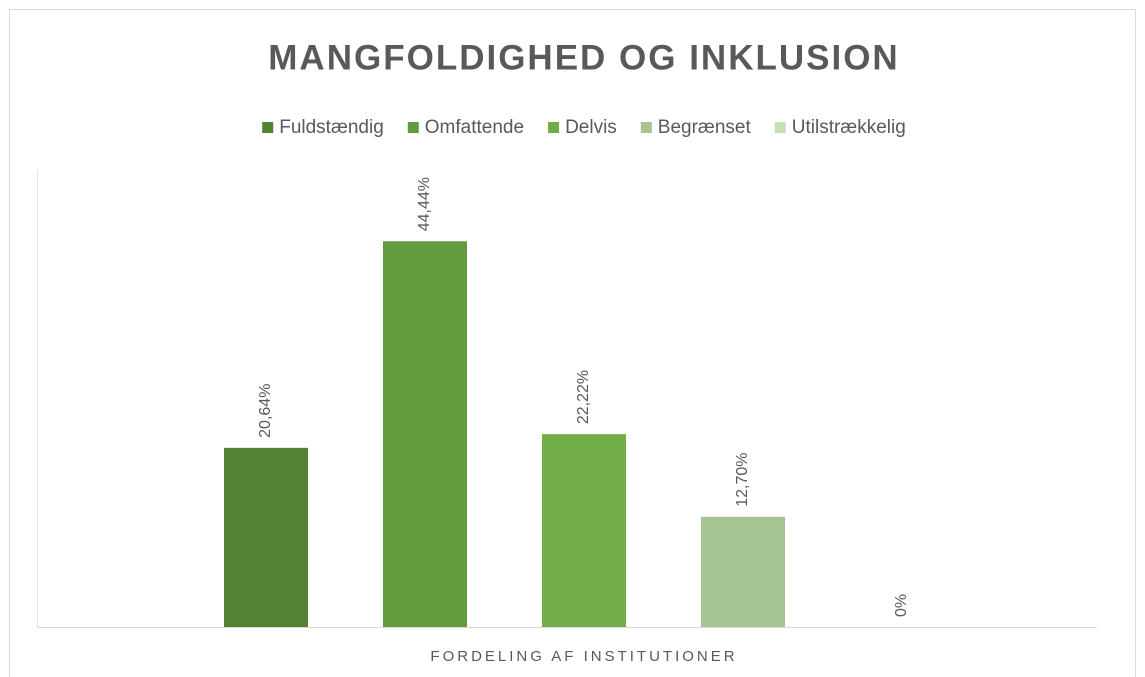 This screenshot has height=677, width=1145. What do you see at coordinates (705, 127) in the screenshot?
I see `legend-label: Begrænset` at bounding box center [705, 127].